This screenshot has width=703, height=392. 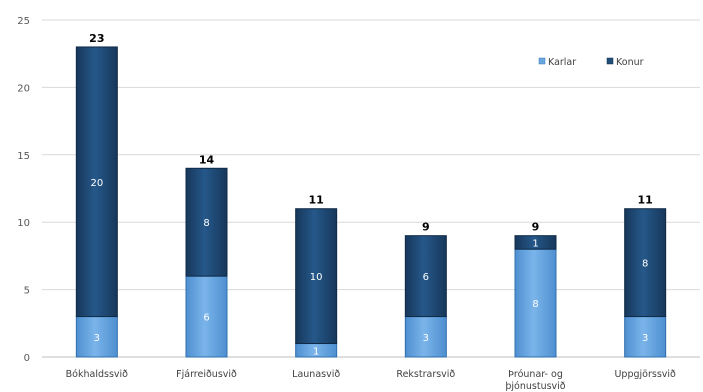 What do you see at coordinates (27, 358) in the screenshot?
I see `y-tick-label: 0` at bounding box center [27, 358].